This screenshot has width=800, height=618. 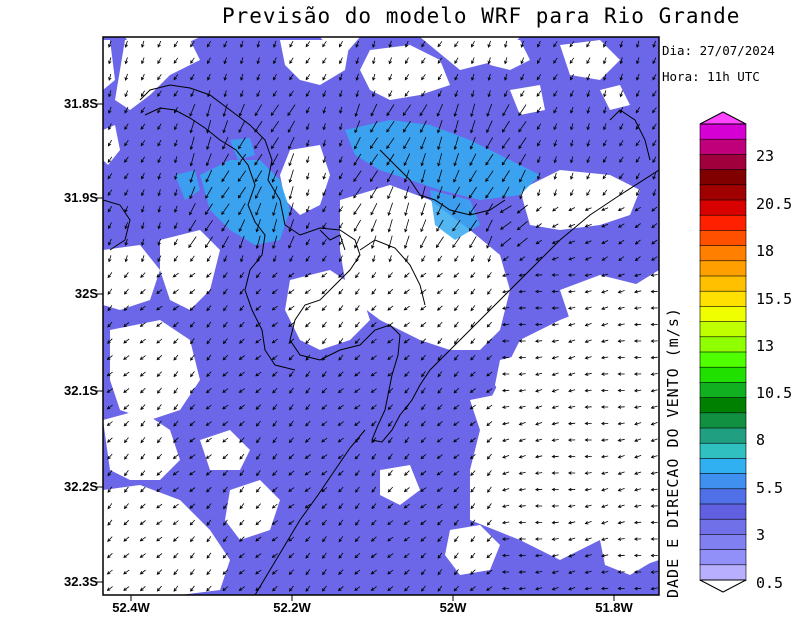 What do you see at coordinates (614, 607) in the screenshot?
I see `lon-label-51-8: 51.8W` at bounding box center [614, 607].